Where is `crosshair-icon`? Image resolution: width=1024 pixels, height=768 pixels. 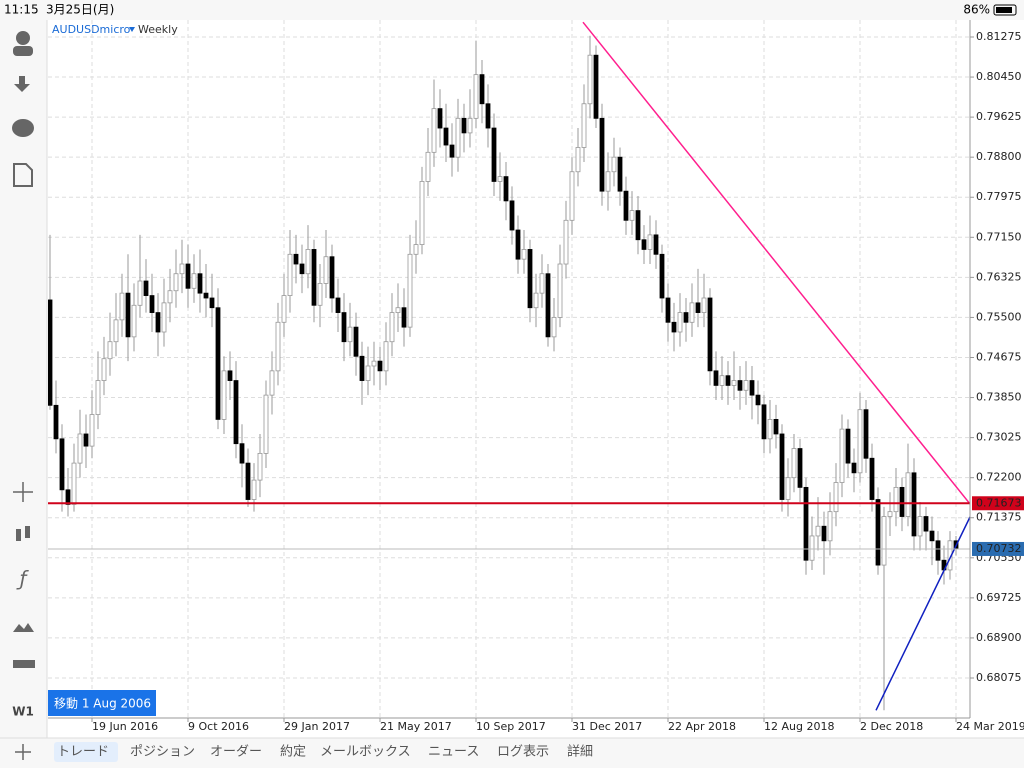
crosshair-icon is located at coordinates (23, 492).